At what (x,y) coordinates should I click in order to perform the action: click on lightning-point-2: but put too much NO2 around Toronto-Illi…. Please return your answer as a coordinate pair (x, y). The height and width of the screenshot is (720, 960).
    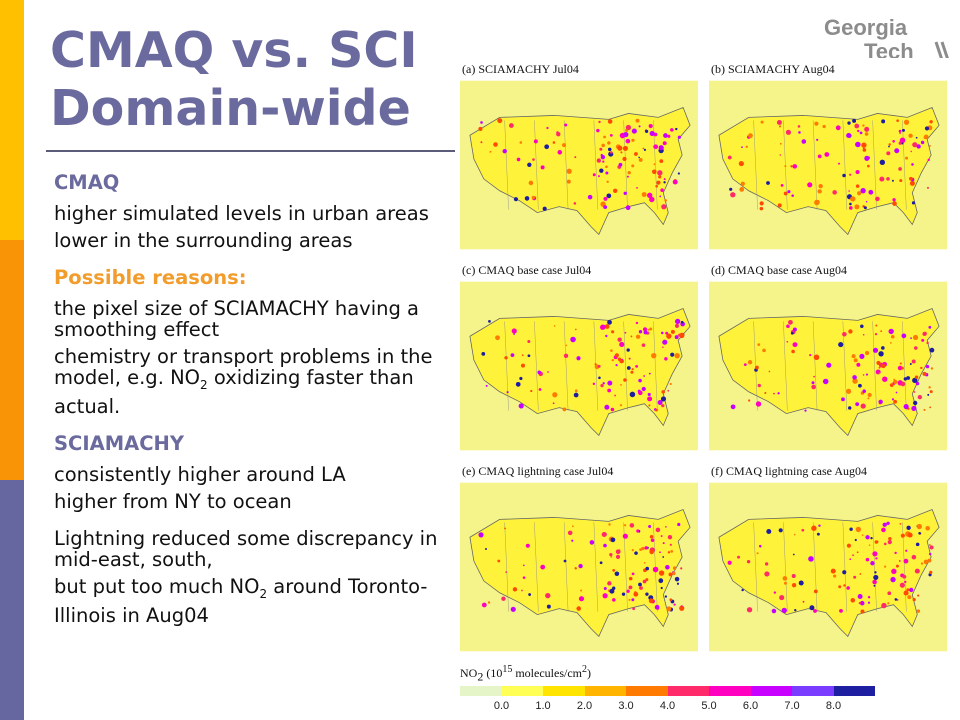
    Looking at the image, I should click on (241, 600).